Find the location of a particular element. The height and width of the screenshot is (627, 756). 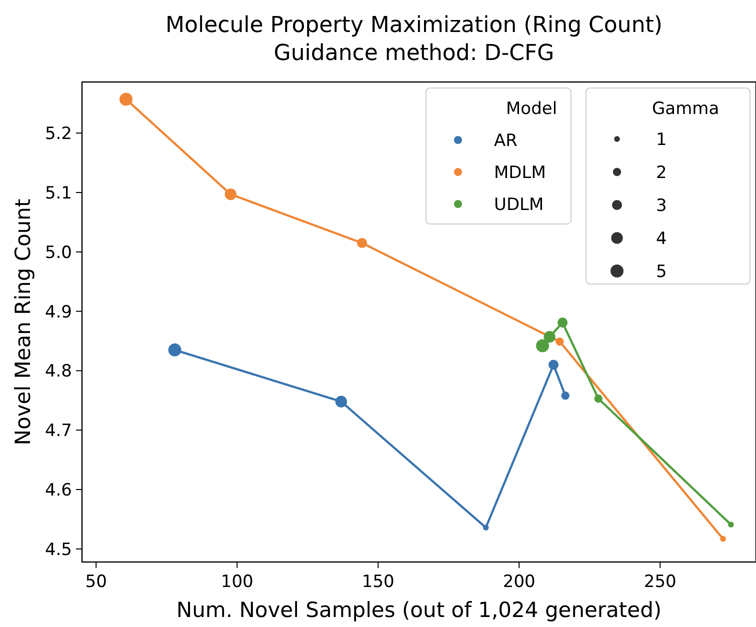

legend-label: 4 is located at coordinates (661, 239).